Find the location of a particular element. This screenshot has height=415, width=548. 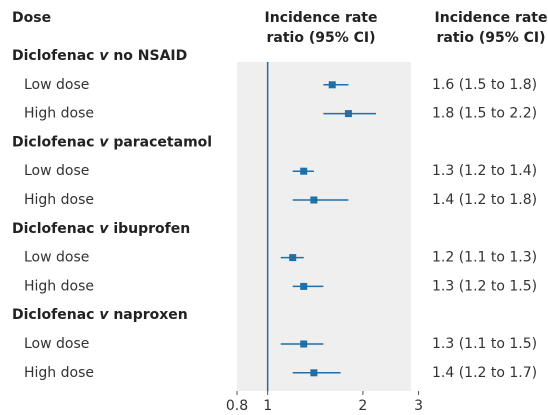

group-label: Diclofenac v paracetamol is located at coordinates (112, 142).